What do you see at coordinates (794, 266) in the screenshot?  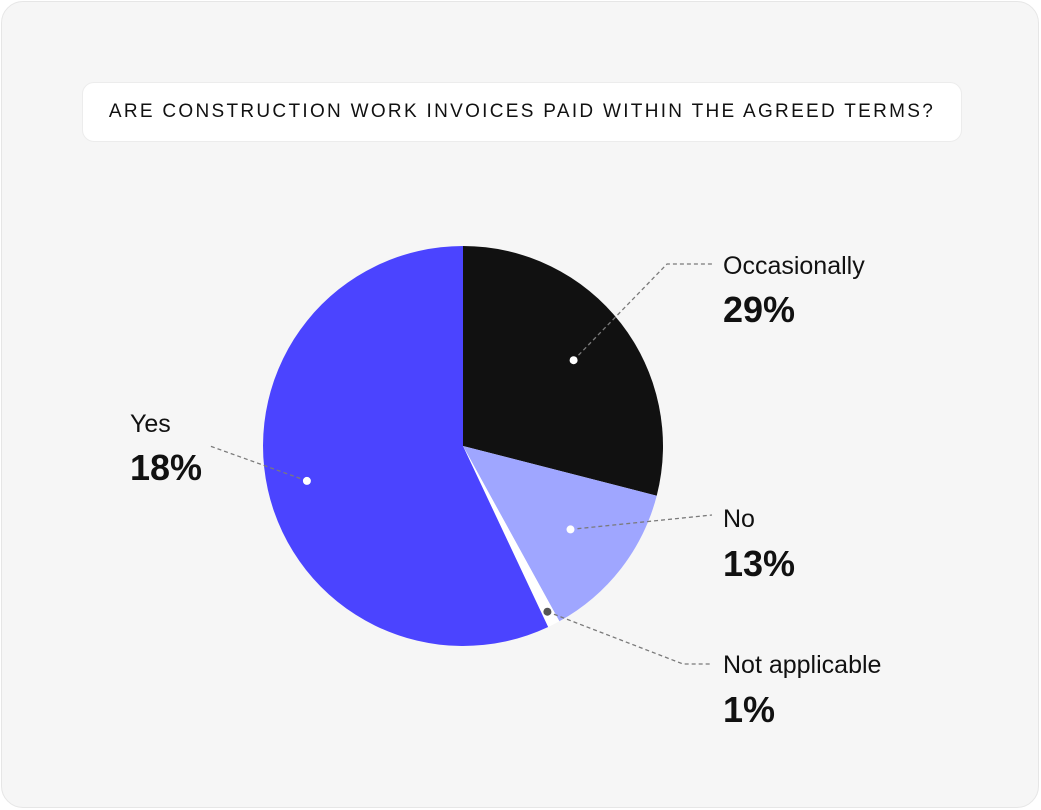 I see `slice-label-occasionally: Occasionally` at bounding box center [794, 266].